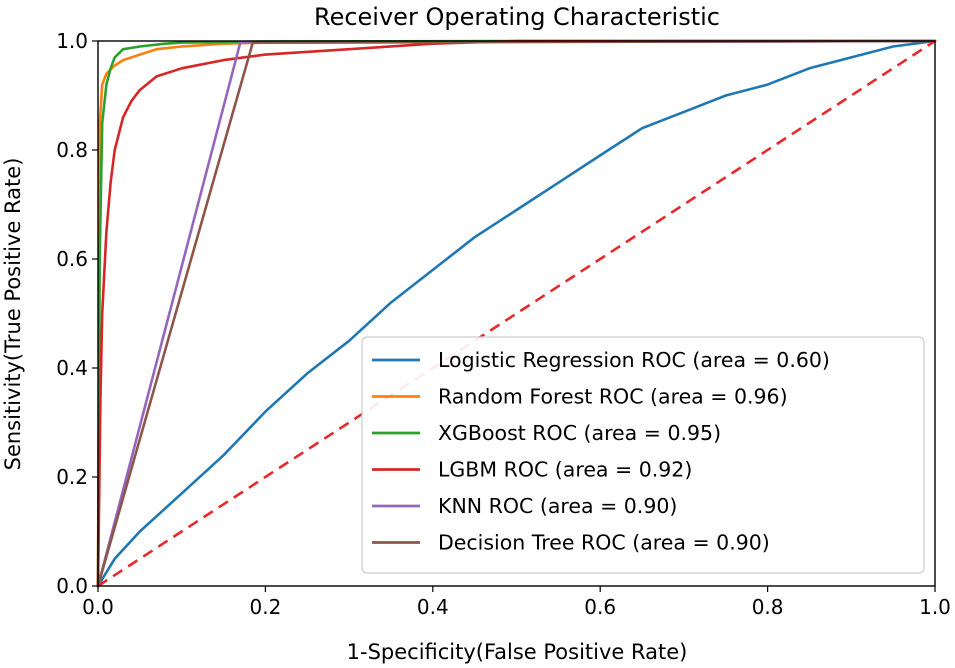 This screenshot has height=668, width=955. I want to click on x-tick-label: 0.8, so click(768, 607).